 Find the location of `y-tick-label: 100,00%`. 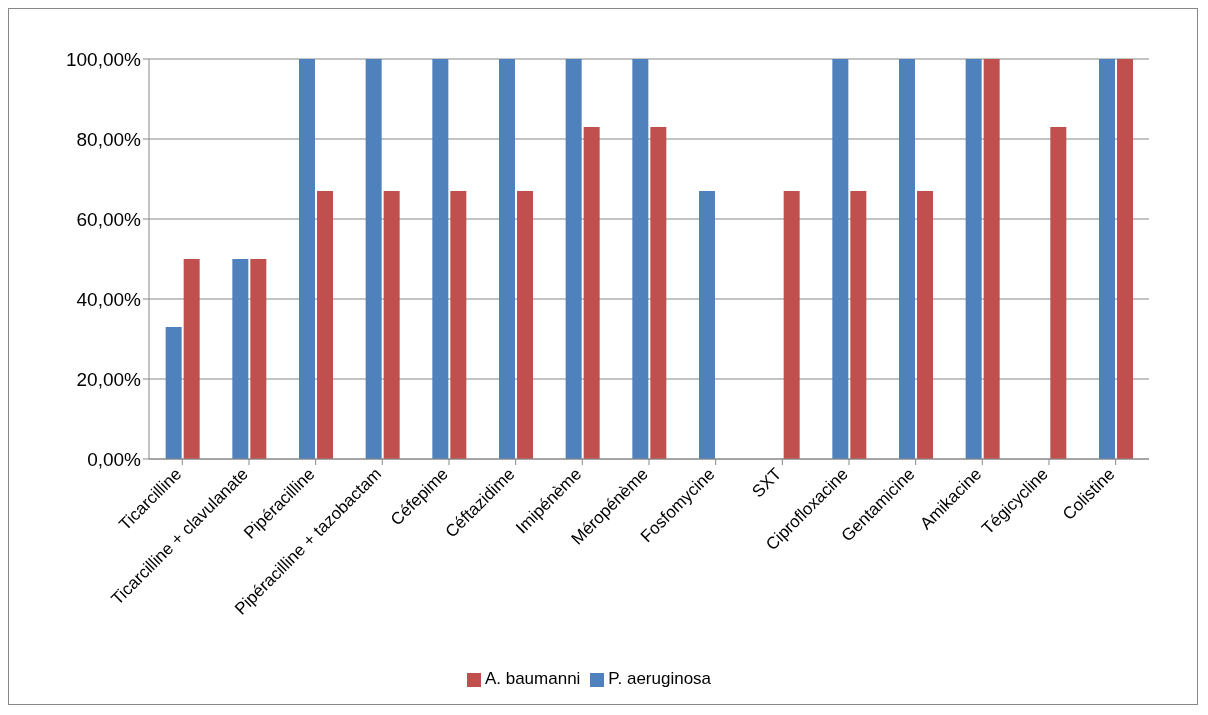

y-tick-label: 100,00% is located at coordinates (103, 59).